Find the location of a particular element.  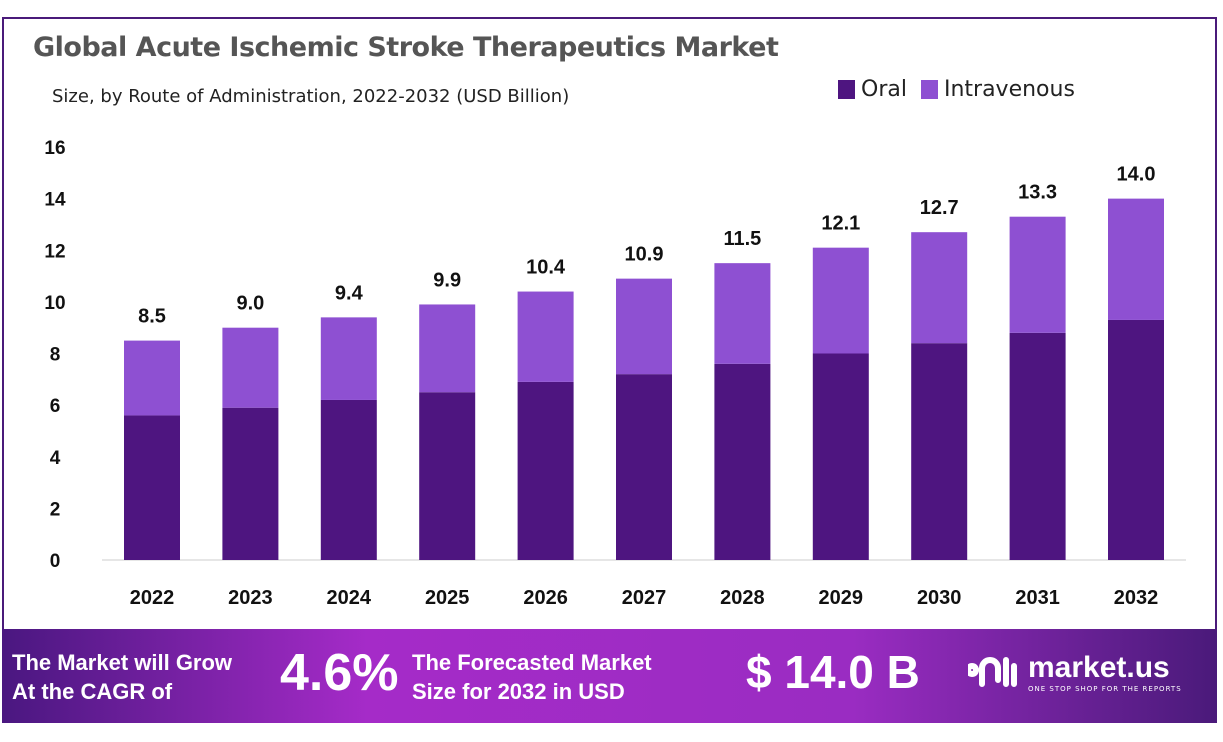

data-label-total: 10.4 is located at coordinates (546, 268).